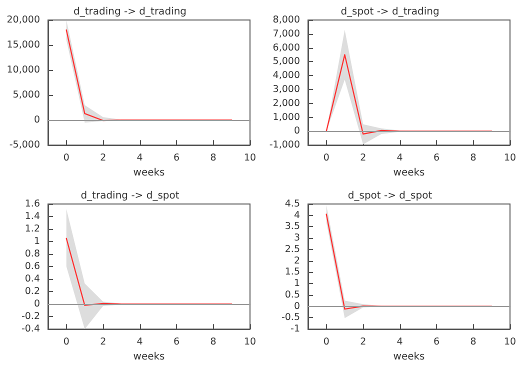 This screenshot has width=520, height=367. Describe the element at coordinates (286, 48) in the screenshot. I see `y-tick-label: 6,000` at that location.